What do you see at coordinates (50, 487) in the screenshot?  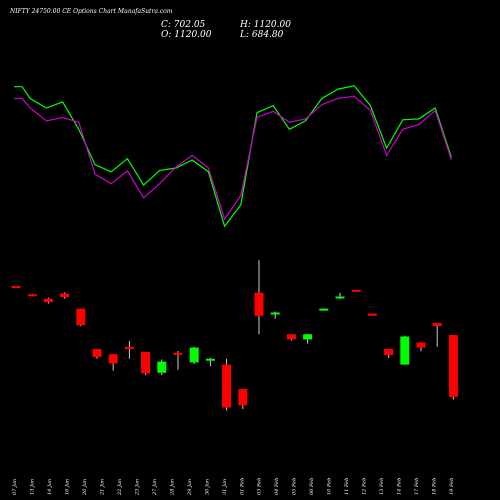 I see `x-tick-label: 14 Jan` at bounding box center [50, 487].